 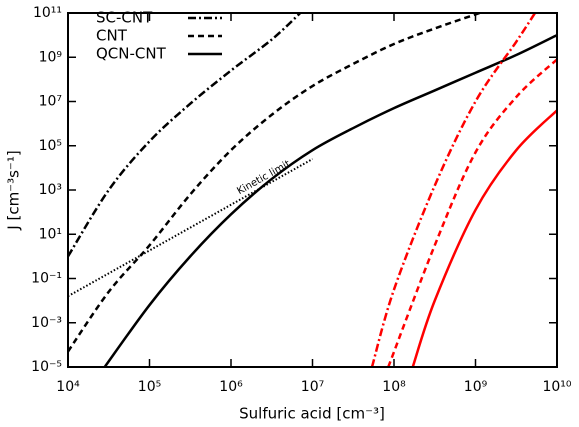 I want to click on x-tick-label: 10¹⁰, so click(x=556, y=387).